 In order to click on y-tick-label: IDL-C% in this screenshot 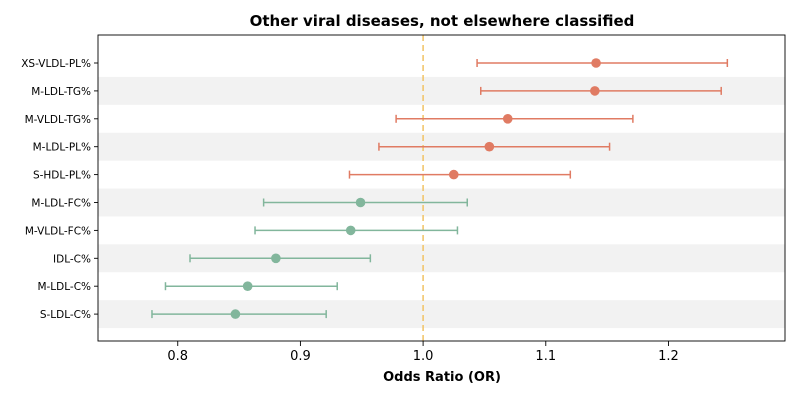, I will do `click(72, 259)`.